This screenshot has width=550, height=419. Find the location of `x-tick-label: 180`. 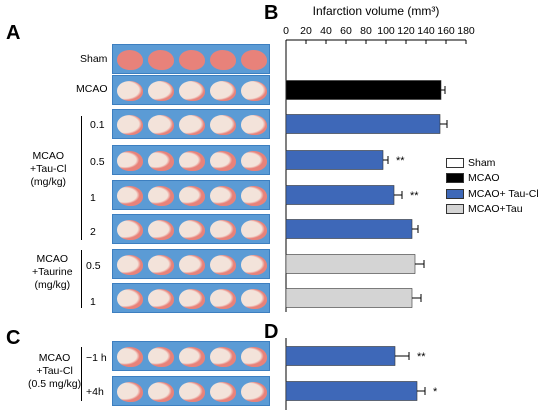

x-tick-label: 180 is located at coordinates (466, 31).